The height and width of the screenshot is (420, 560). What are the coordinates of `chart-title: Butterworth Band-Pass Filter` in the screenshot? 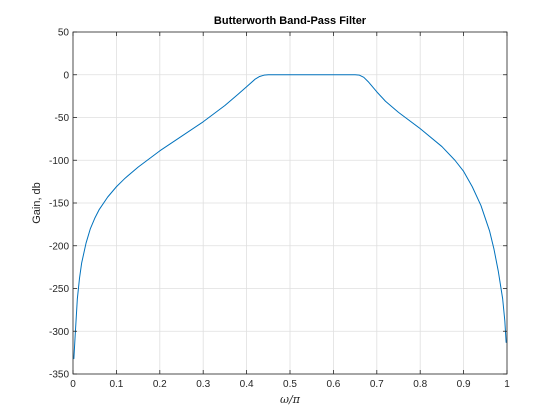 It's located at (290, 21).